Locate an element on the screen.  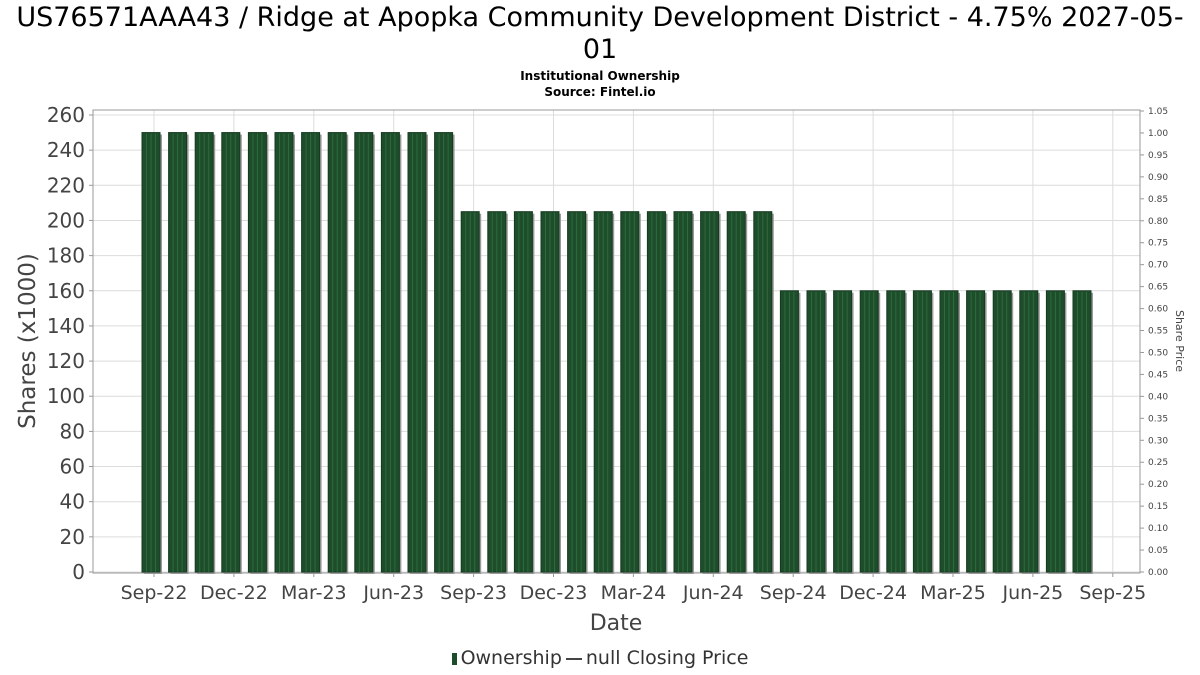
y2-tick-label: 1.05 is located at coordinates (1158, 112).